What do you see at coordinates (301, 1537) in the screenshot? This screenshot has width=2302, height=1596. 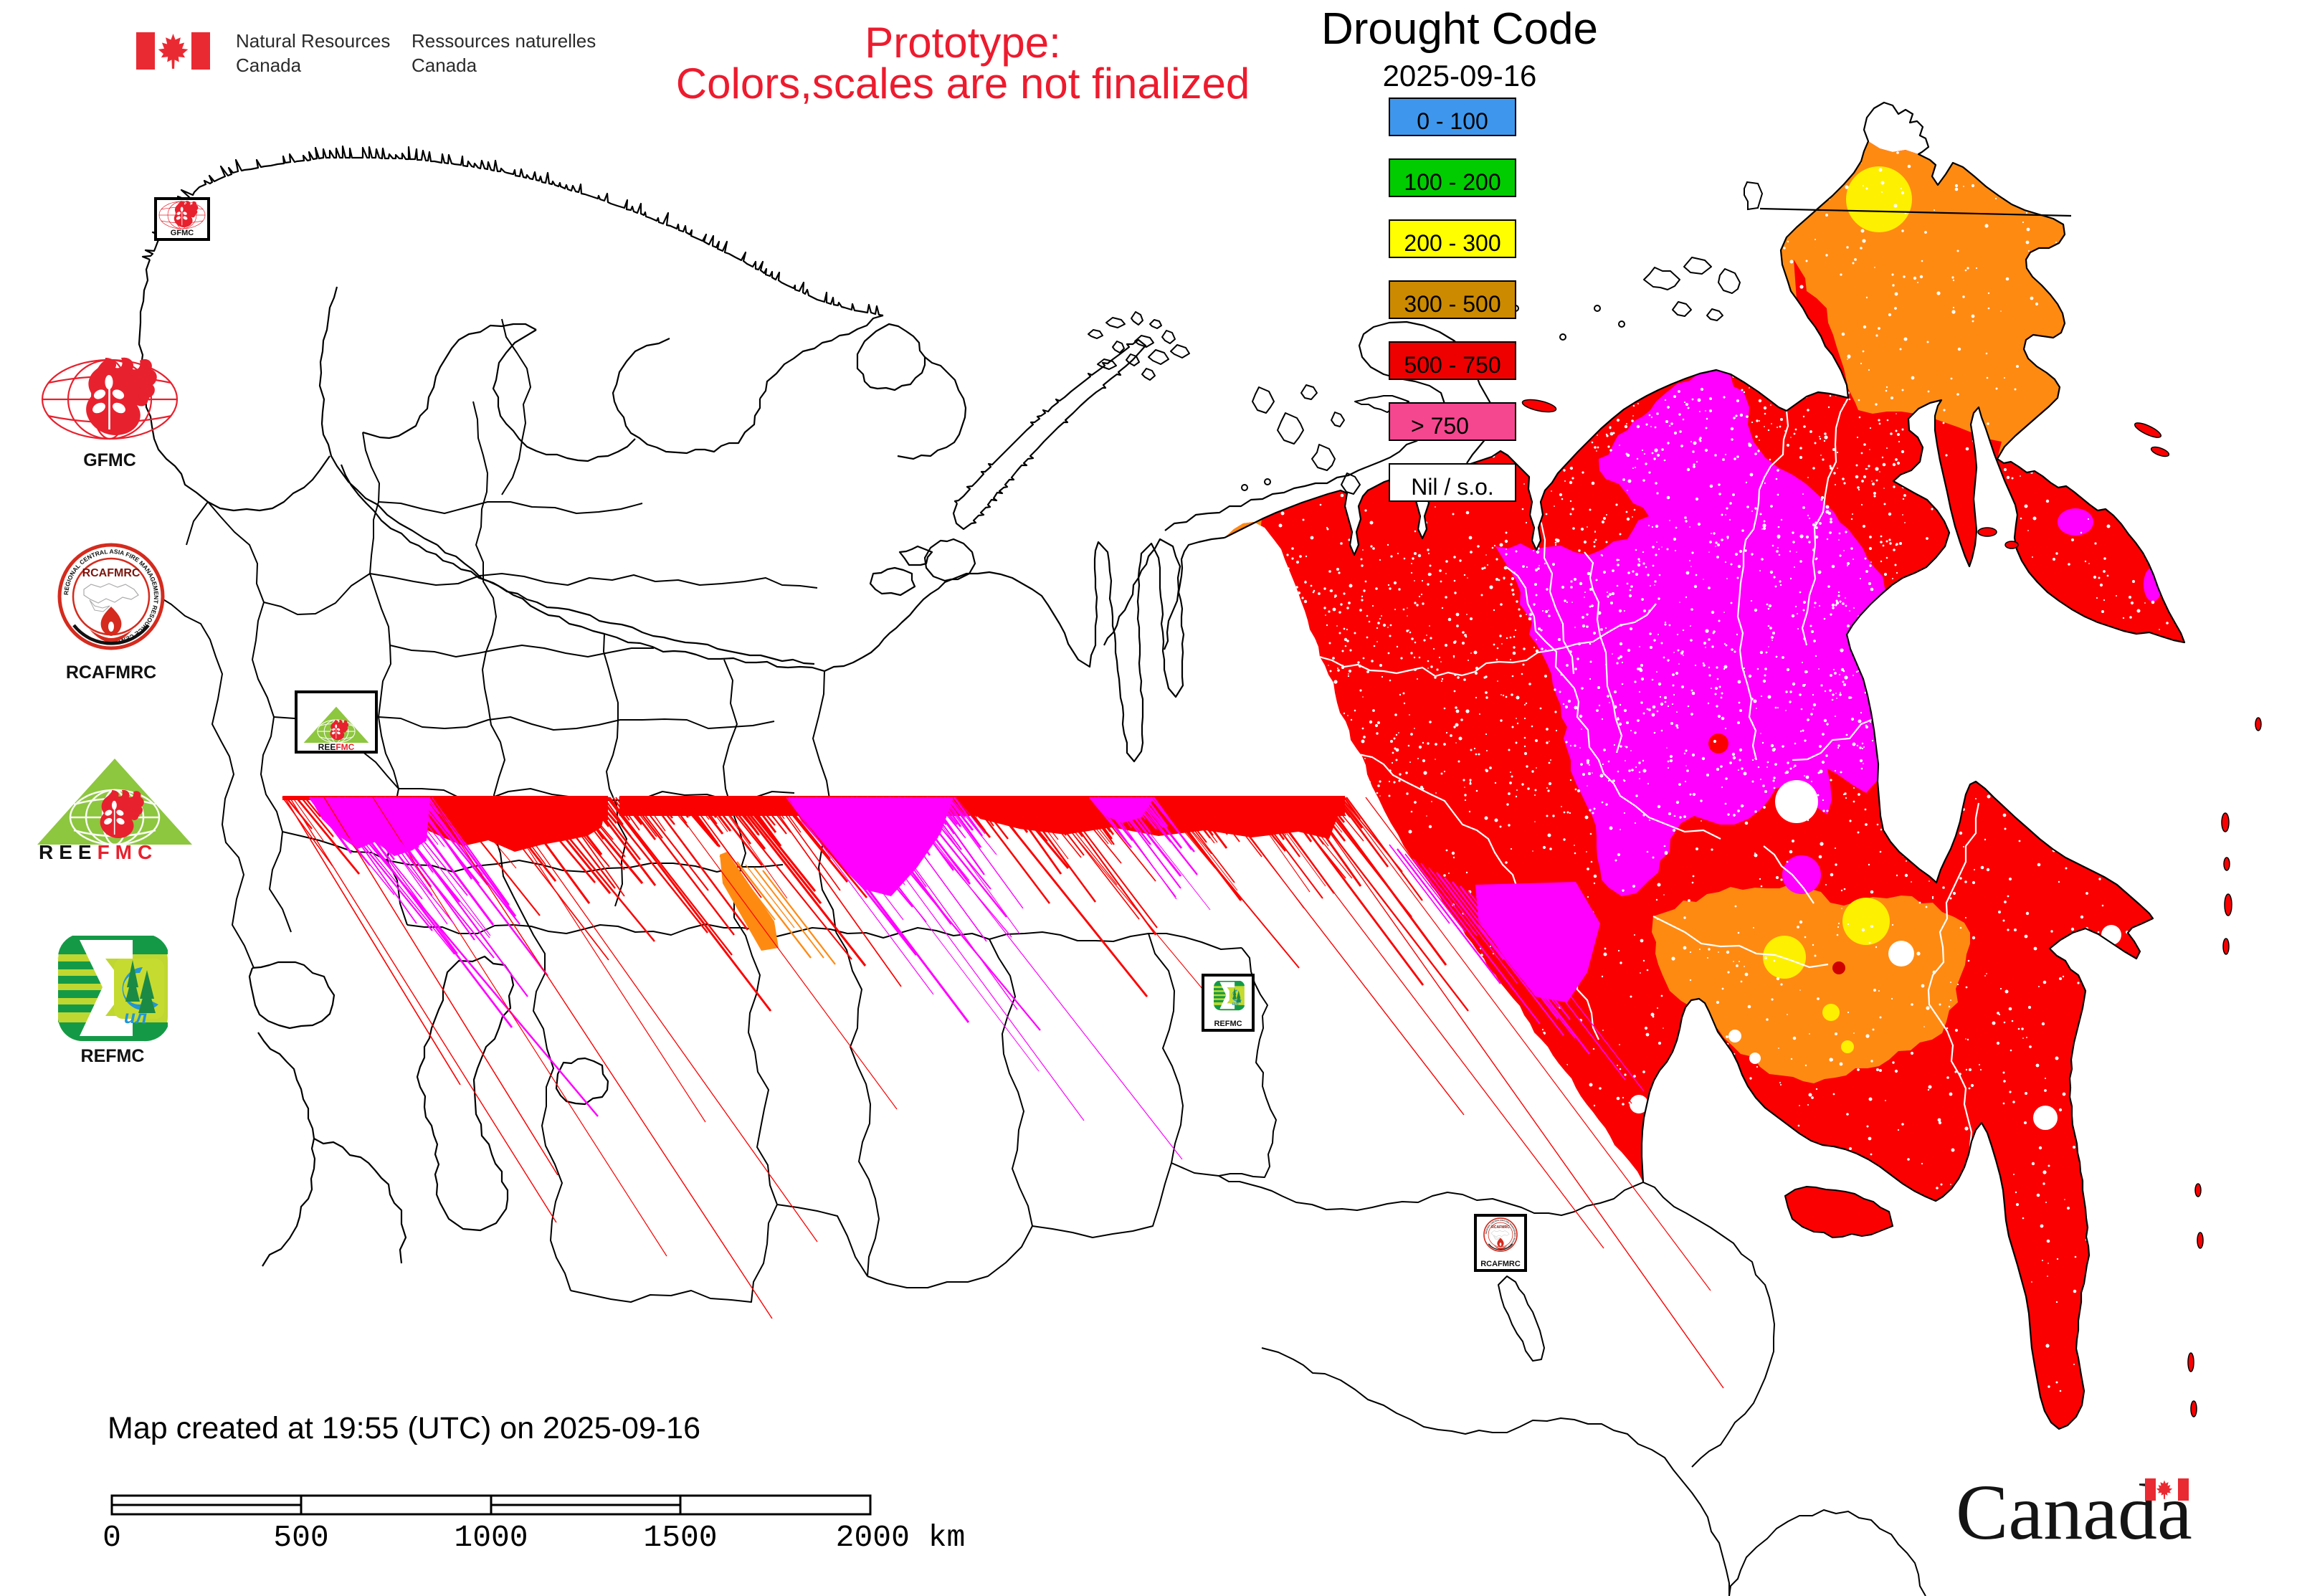 I see `svg-text: 500` at bounding box center [301, 1537].